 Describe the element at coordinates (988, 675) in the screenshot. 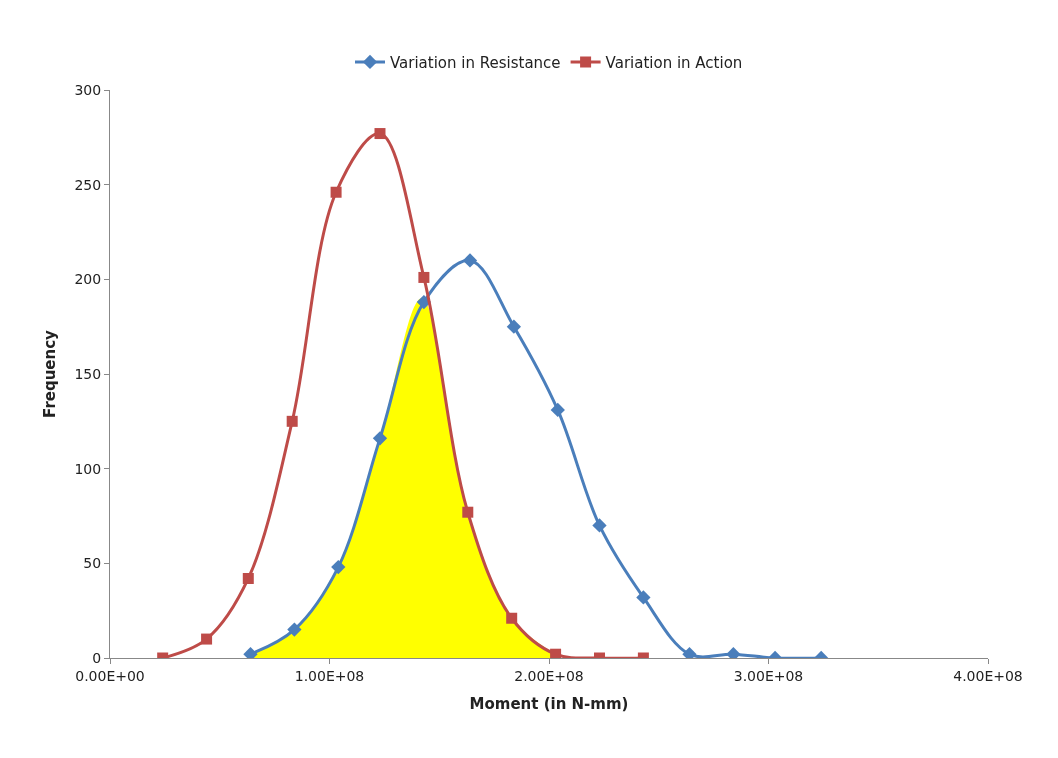

I see `x-tick-label: 4.00E+08` at that location.